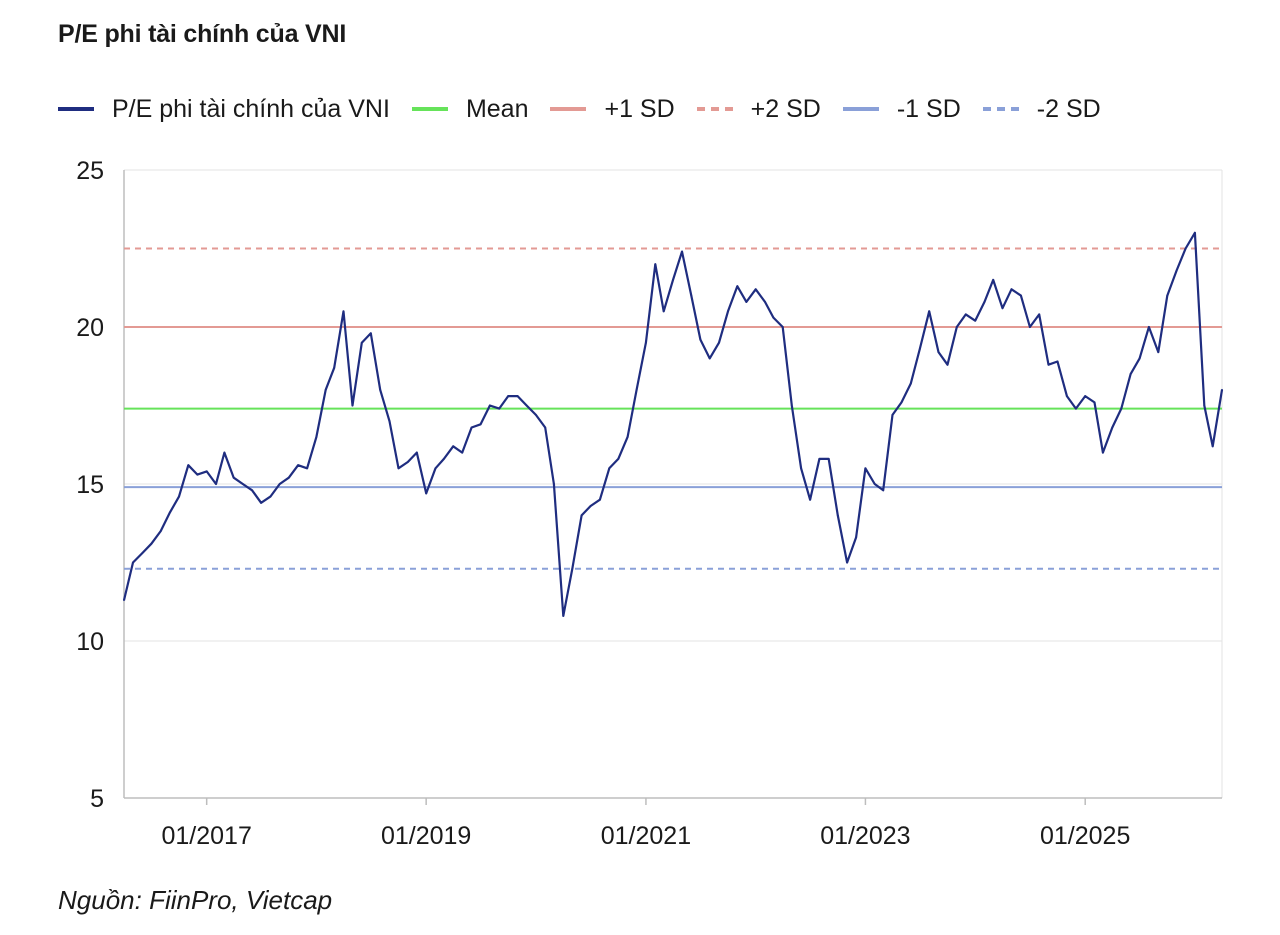 This screenshot has width=1280, height=935. What do you see at coordinates (429, 109) in the screenshot?
I see `legend-swatch-mean` at bounding box center [429, 109].